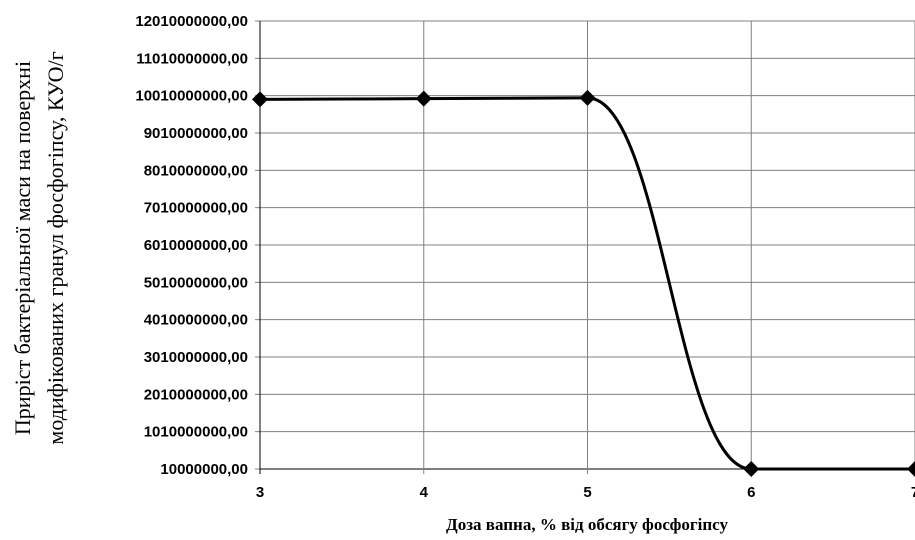 Image resolution: width=915 pixels, height=540 pixels. Describe the element at coordinates (196, 133) in the screenshot. I see `y-tick-label: 9010000000,00` at that location.